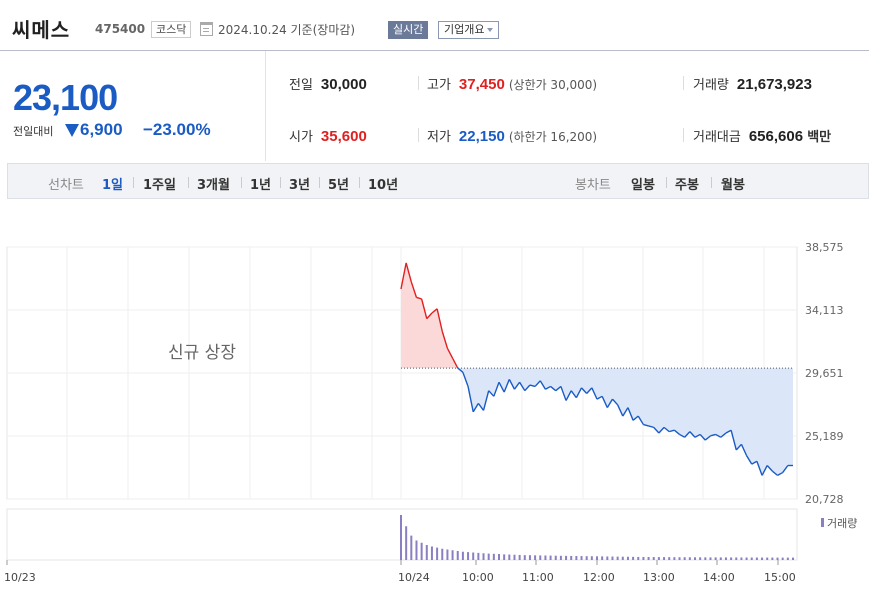  Describe the element at coordinates (408, 30) in the screenshot. I see `realtime-button: 실시간` at that location.